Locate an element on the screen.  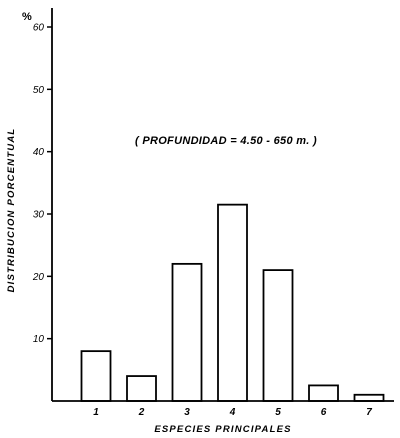
y-unit-label: % is located at coordinates (27, 17).